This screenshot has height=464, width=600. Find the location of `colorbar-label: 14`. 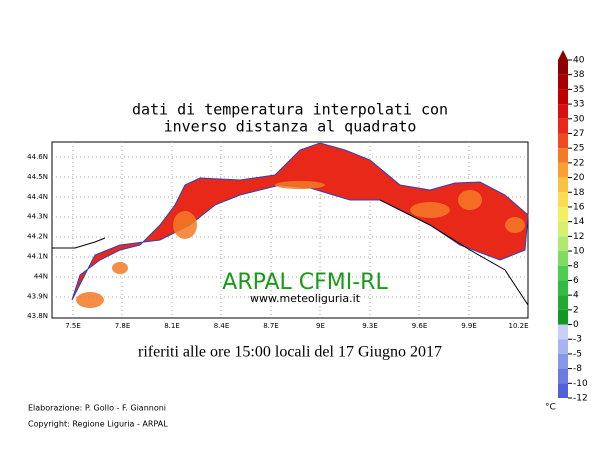

colorbar-label: 14 is located at coordinates (579, 222).